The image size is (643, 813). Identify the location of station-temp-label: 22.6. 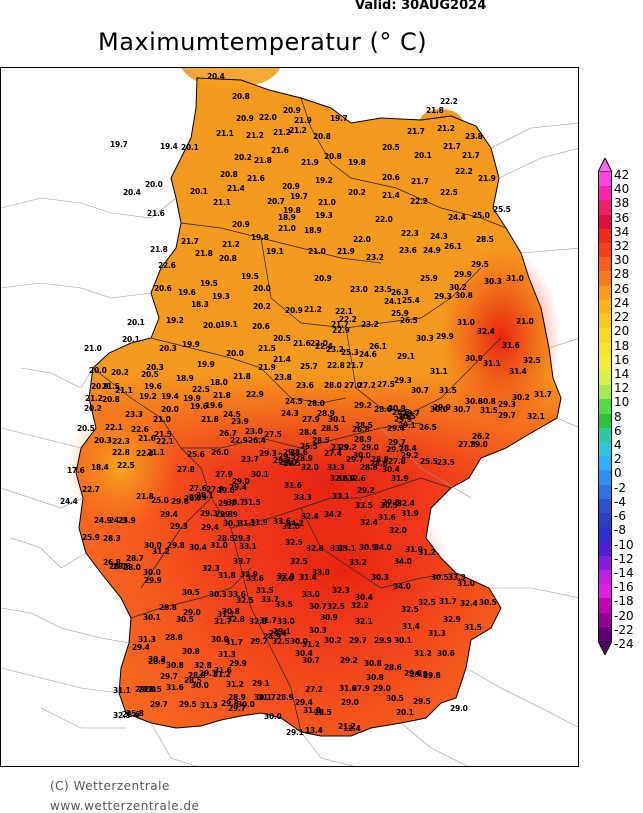
(140, 429).